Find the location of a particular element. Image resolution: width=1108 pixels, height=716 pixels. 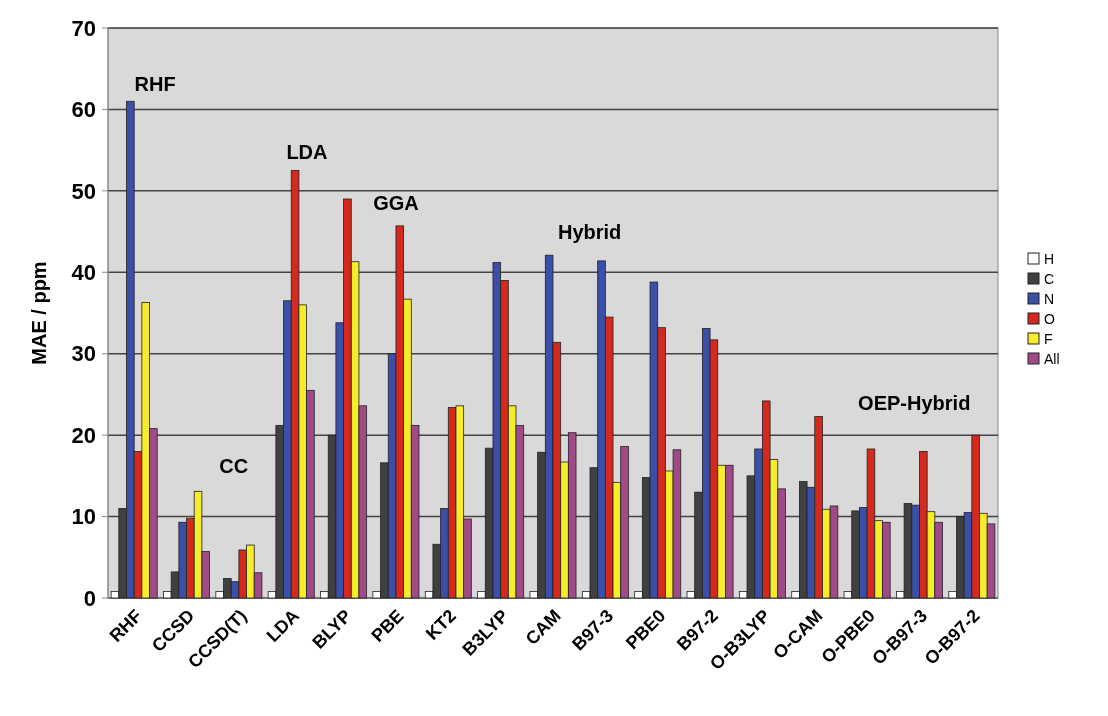

y-tick-label: 50 is located at coordinates (83, 191).